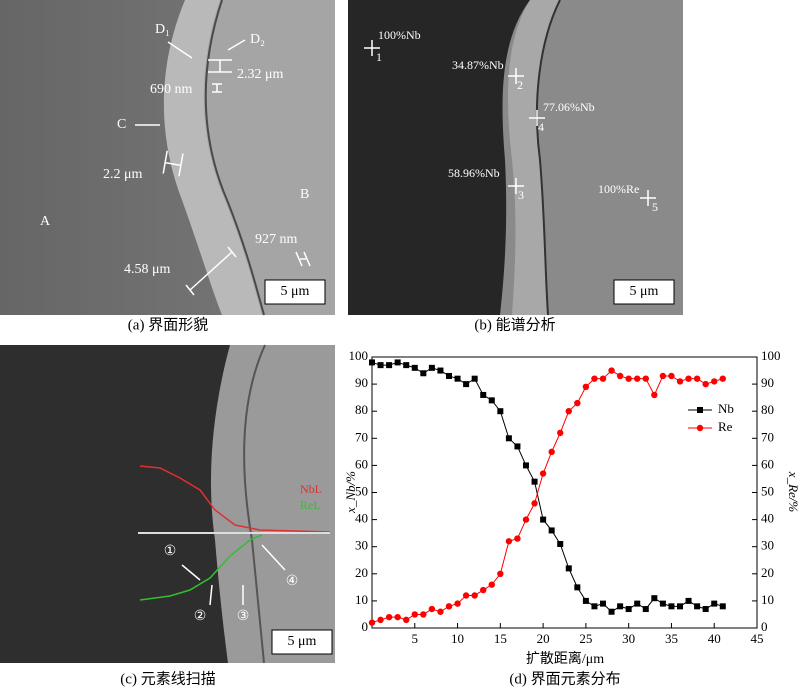  I want to click on caption: (b) 能谱分析, so click(514, 324).